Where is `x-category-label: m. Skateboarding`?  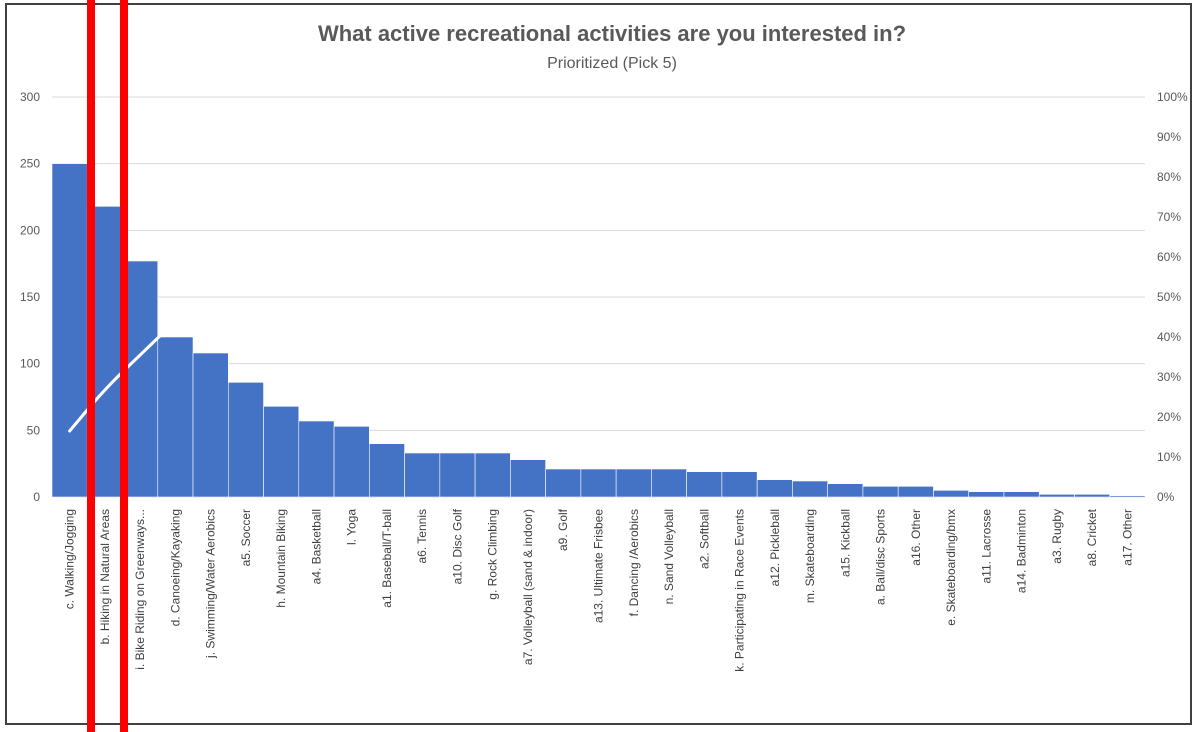
x-category-label: m. Skateboarding is located at coordinates (810, 556).